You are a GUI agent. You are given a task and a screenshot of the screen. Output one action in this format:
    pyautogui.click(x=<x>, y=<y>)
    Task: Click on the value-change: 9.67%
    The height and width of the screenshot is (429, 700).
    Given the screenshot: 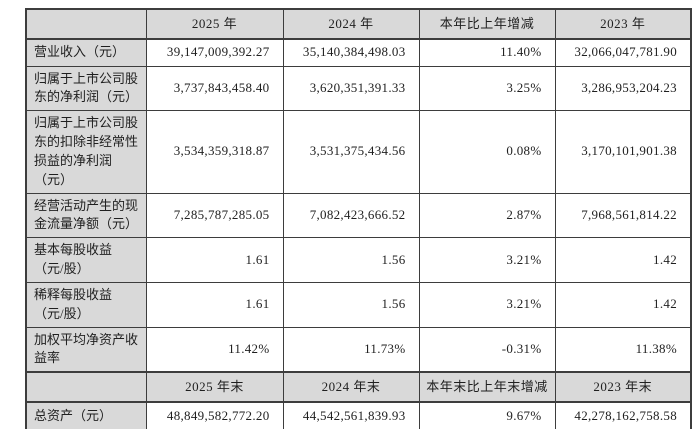 What is the action you would take?
    pyautogui.click(x=487, y=415)
    